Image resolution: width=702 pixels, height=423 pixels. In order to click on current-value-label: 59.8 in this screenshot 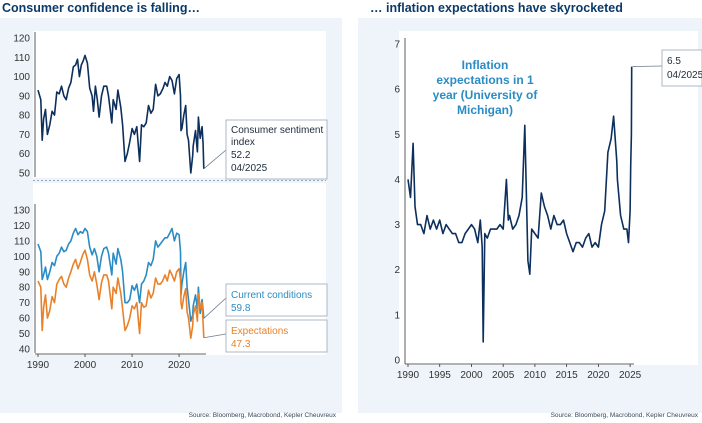, I will do `click(241, 308)`.